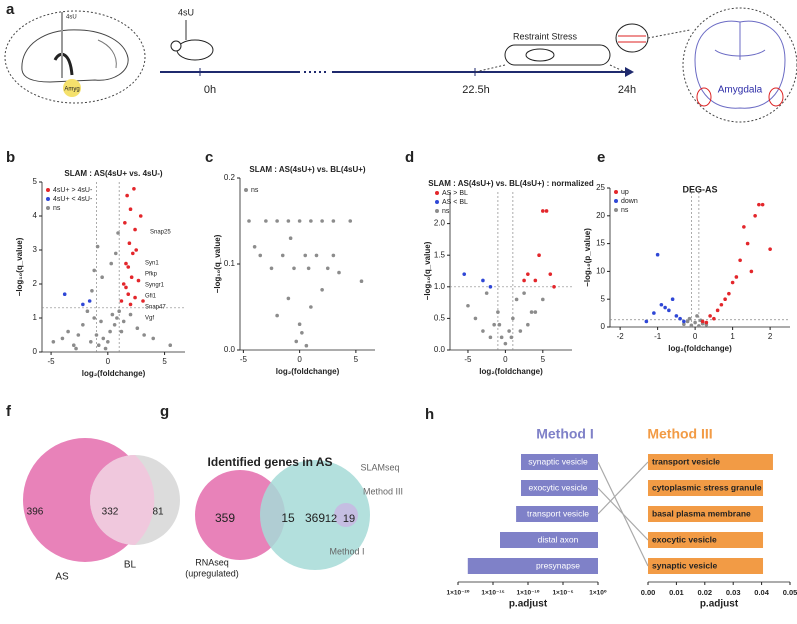  I want to click on venn-count: 369, so click(315, 518).